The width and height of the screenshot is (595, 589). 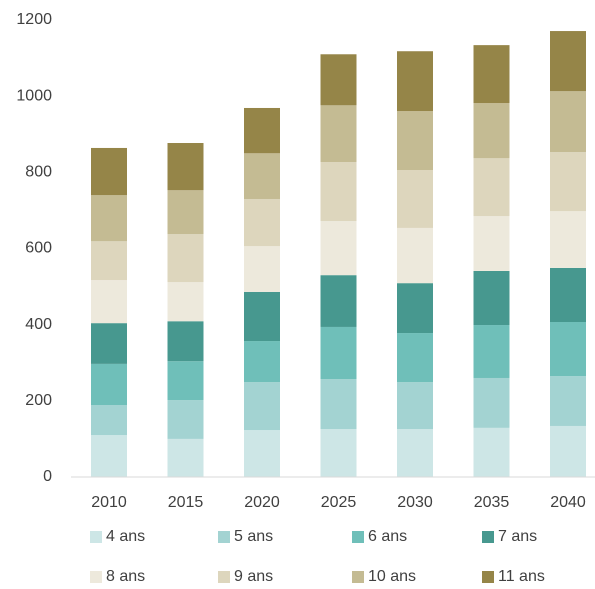 What do you see at coordinates (186, 502) in the screenshot?
I see `x-tick-label: 2015` at bounding box center [186, 502].